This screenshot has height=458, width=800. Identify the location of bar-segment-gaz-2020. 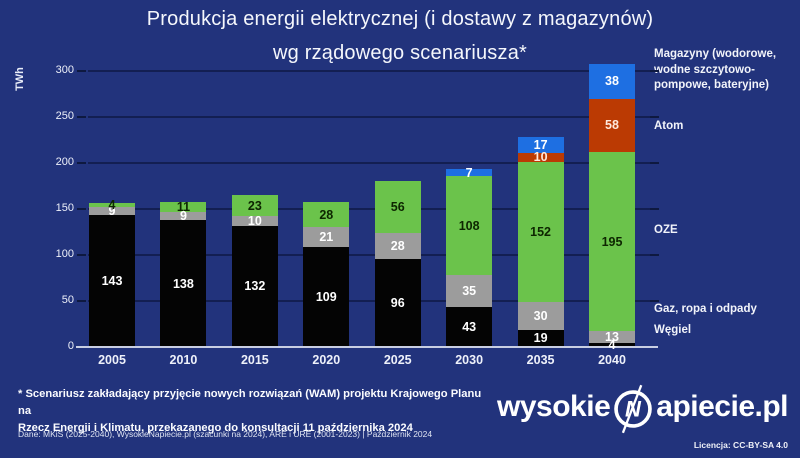
(326, 237).